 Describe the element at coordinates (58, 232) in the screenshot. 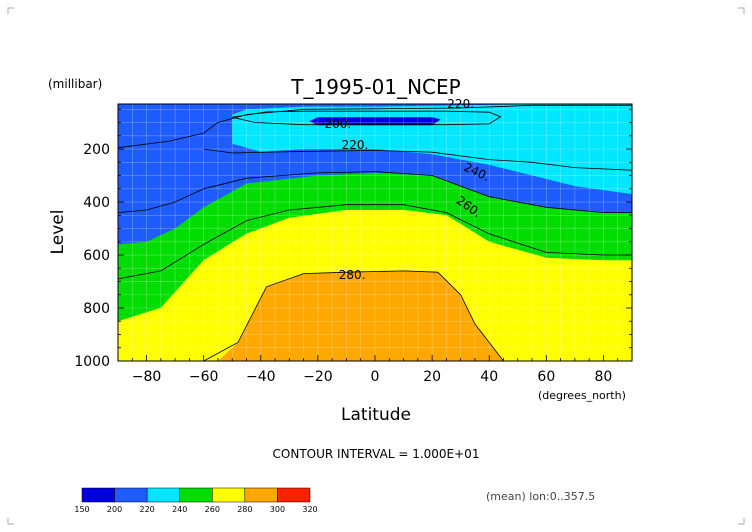

I see `y-axis-label: Level` at that location.